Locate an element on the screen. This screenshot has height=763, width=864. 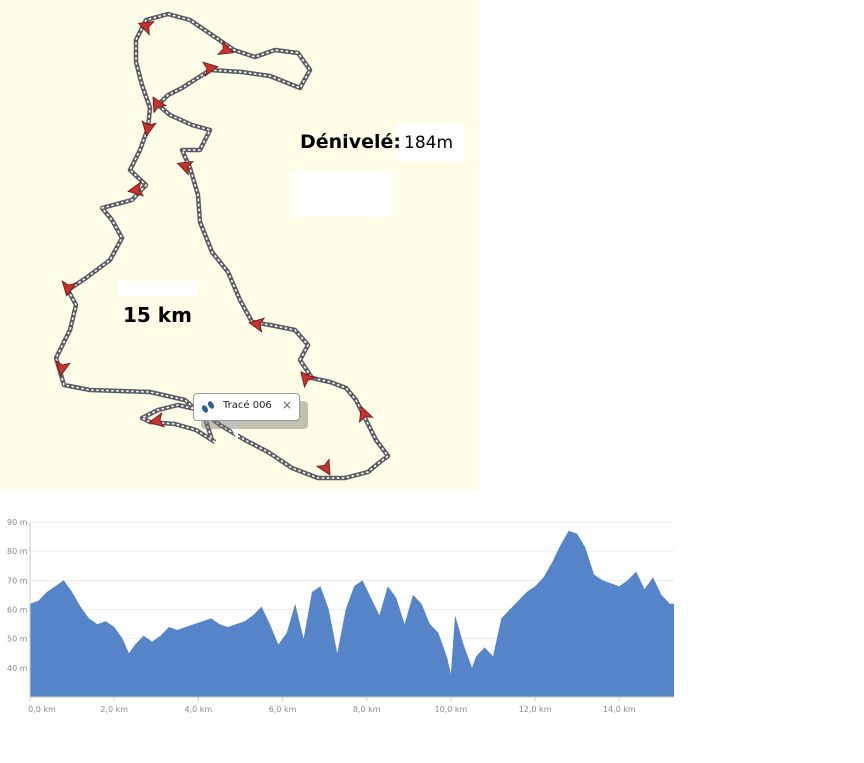
distance-label: 15 km is located at coordinates (157, 315).